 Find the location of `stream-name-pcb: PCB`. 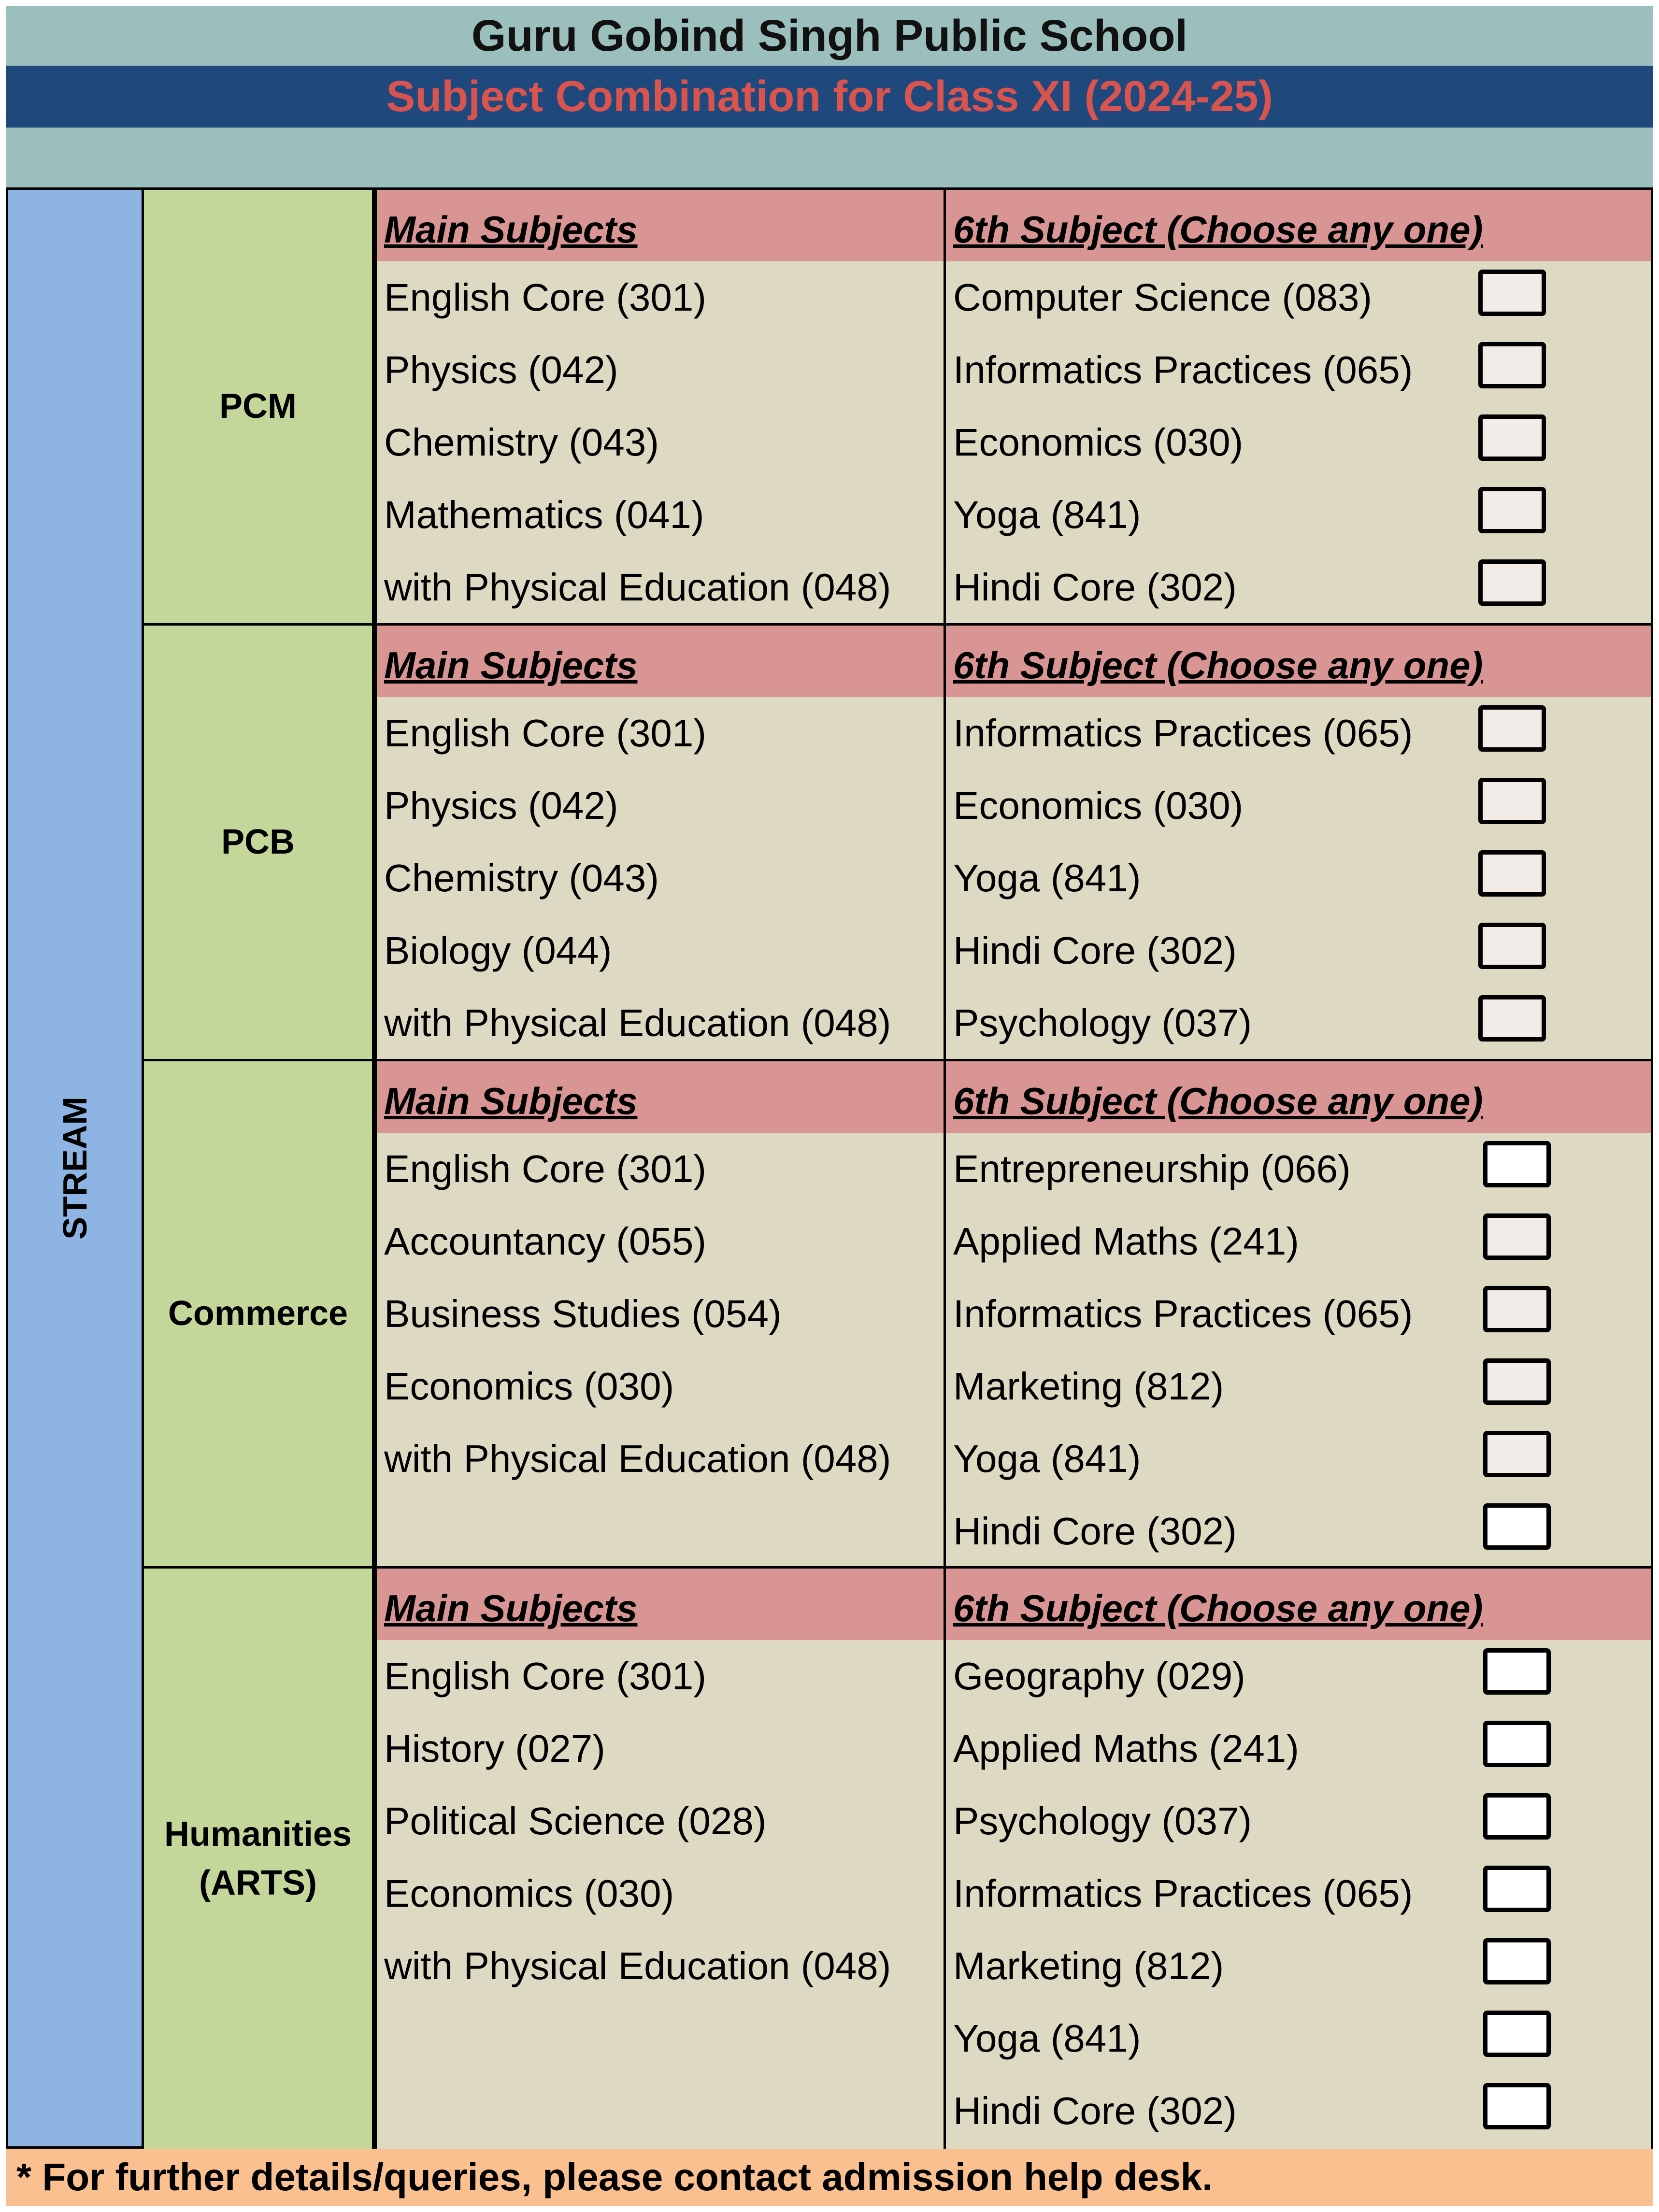

stream-name-pcb: PCB is located at coordinates (258, 842).